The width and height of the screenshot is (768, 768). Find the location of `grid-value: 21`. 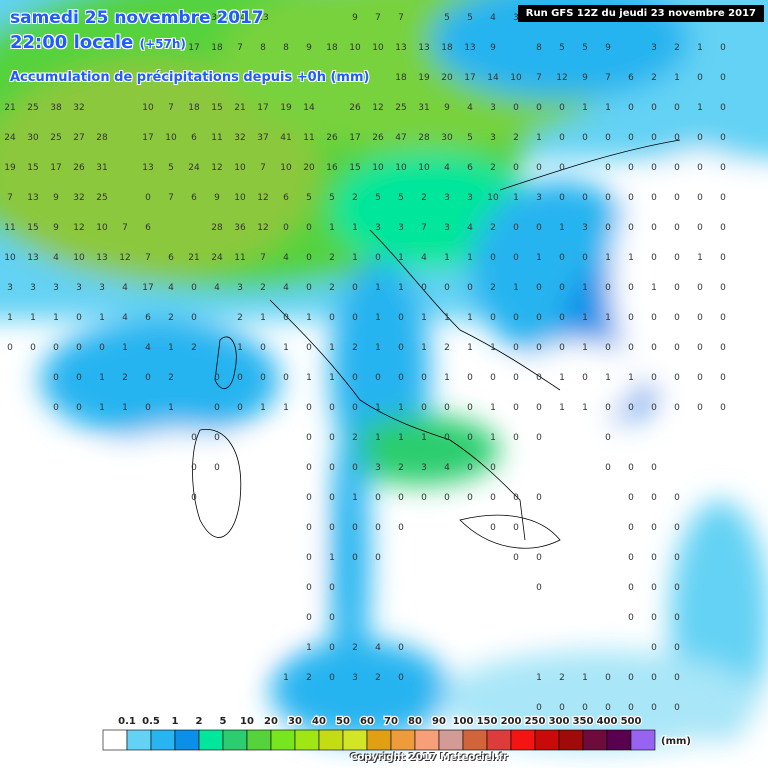

grid-value: 21 is located at coordinates (239, 108).